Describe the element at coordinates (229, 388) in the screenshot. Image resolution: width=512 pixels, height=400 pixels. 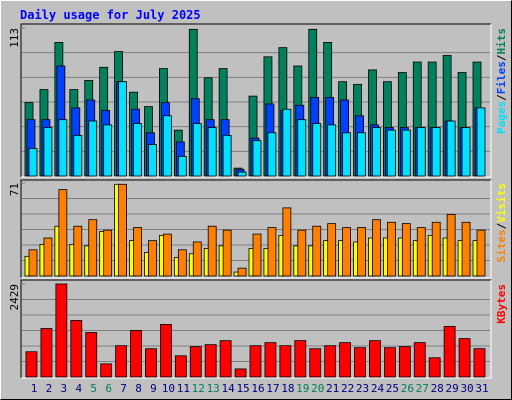
I see `x-tick-label: 14` at that location.